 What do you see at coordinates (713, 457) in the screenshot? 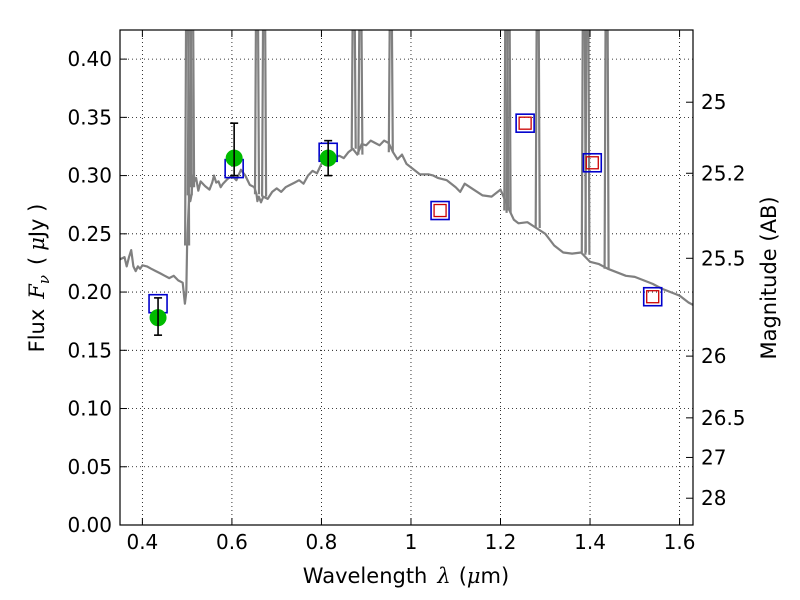
I see `y2-tick-label: 27` at bounding box center [713, 457].